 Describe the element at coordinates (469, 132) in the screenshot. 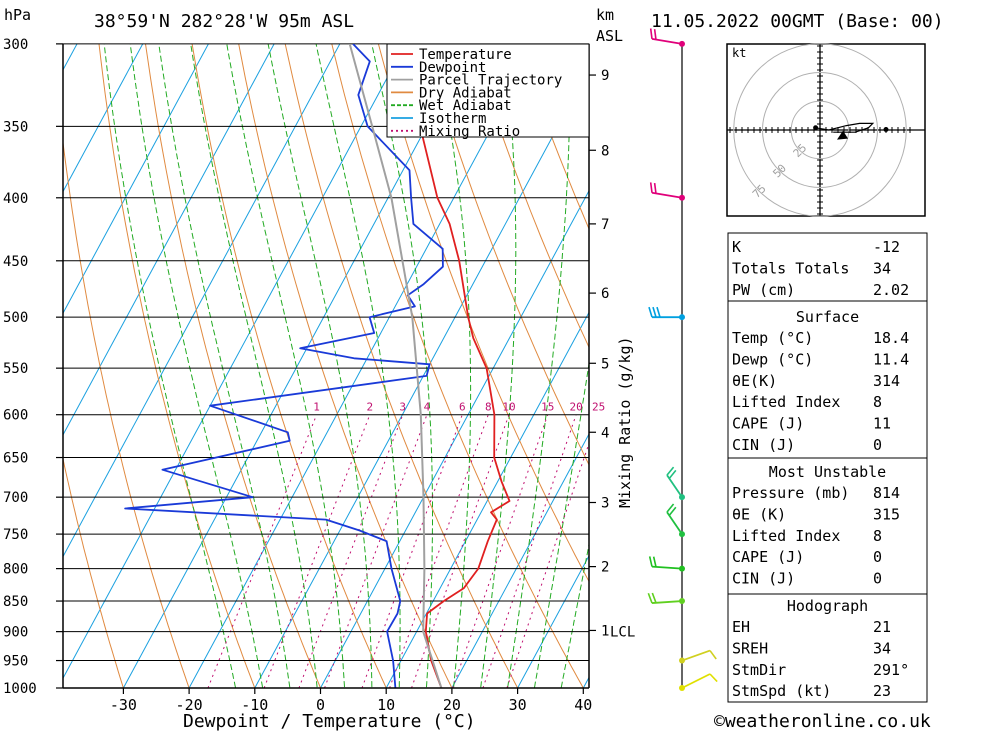

I see `legend-label: Mixing Ratio` at that location.